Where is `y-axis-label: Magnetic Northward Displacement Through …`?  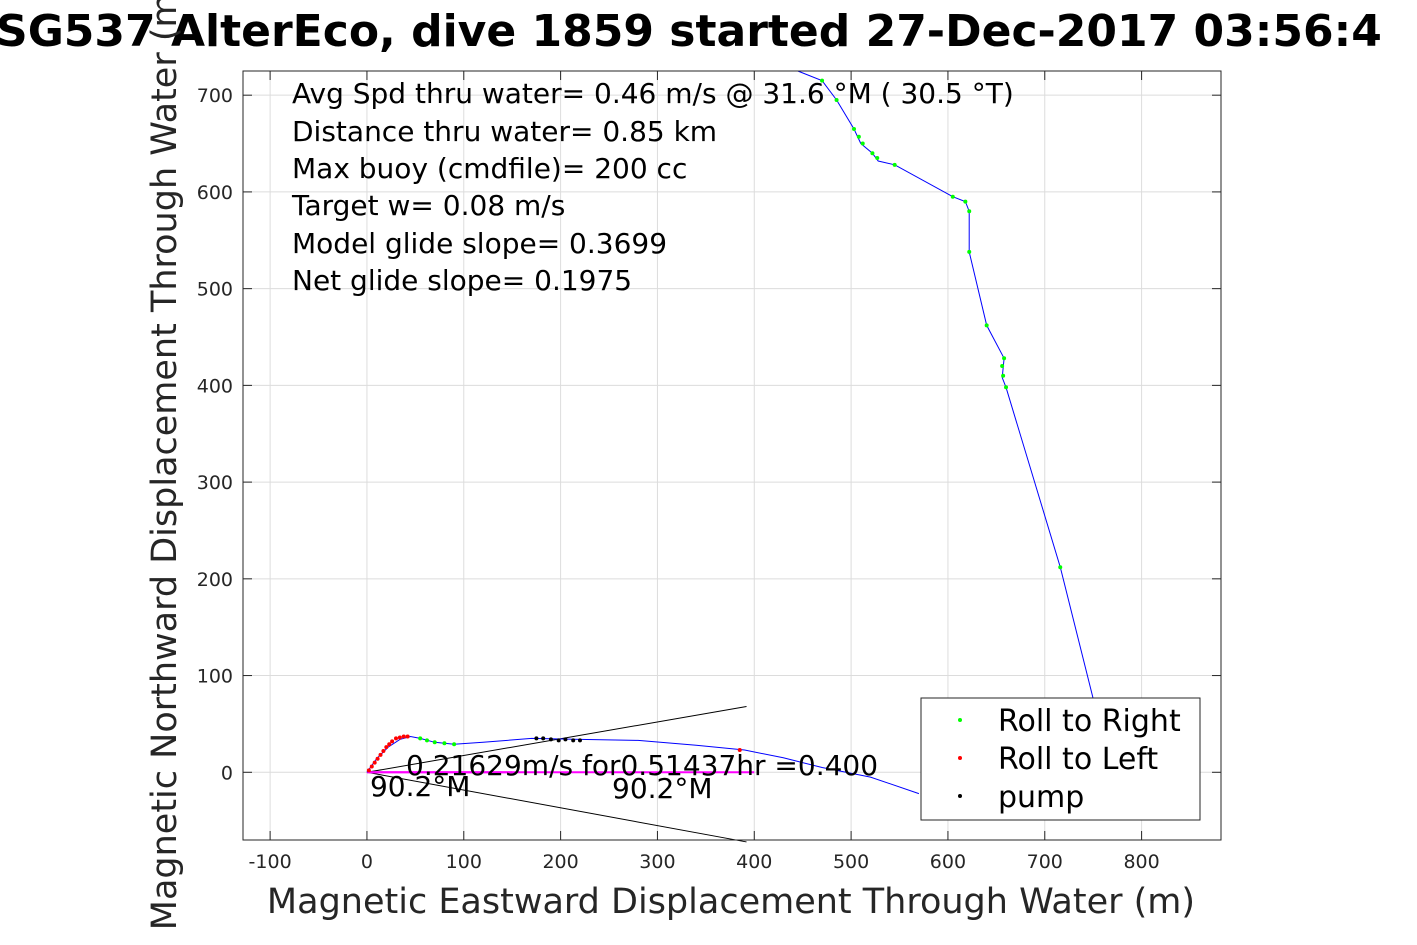
y-axis-label: Magnetic Northward Displacement Through … is located at coordinates (165, 465).